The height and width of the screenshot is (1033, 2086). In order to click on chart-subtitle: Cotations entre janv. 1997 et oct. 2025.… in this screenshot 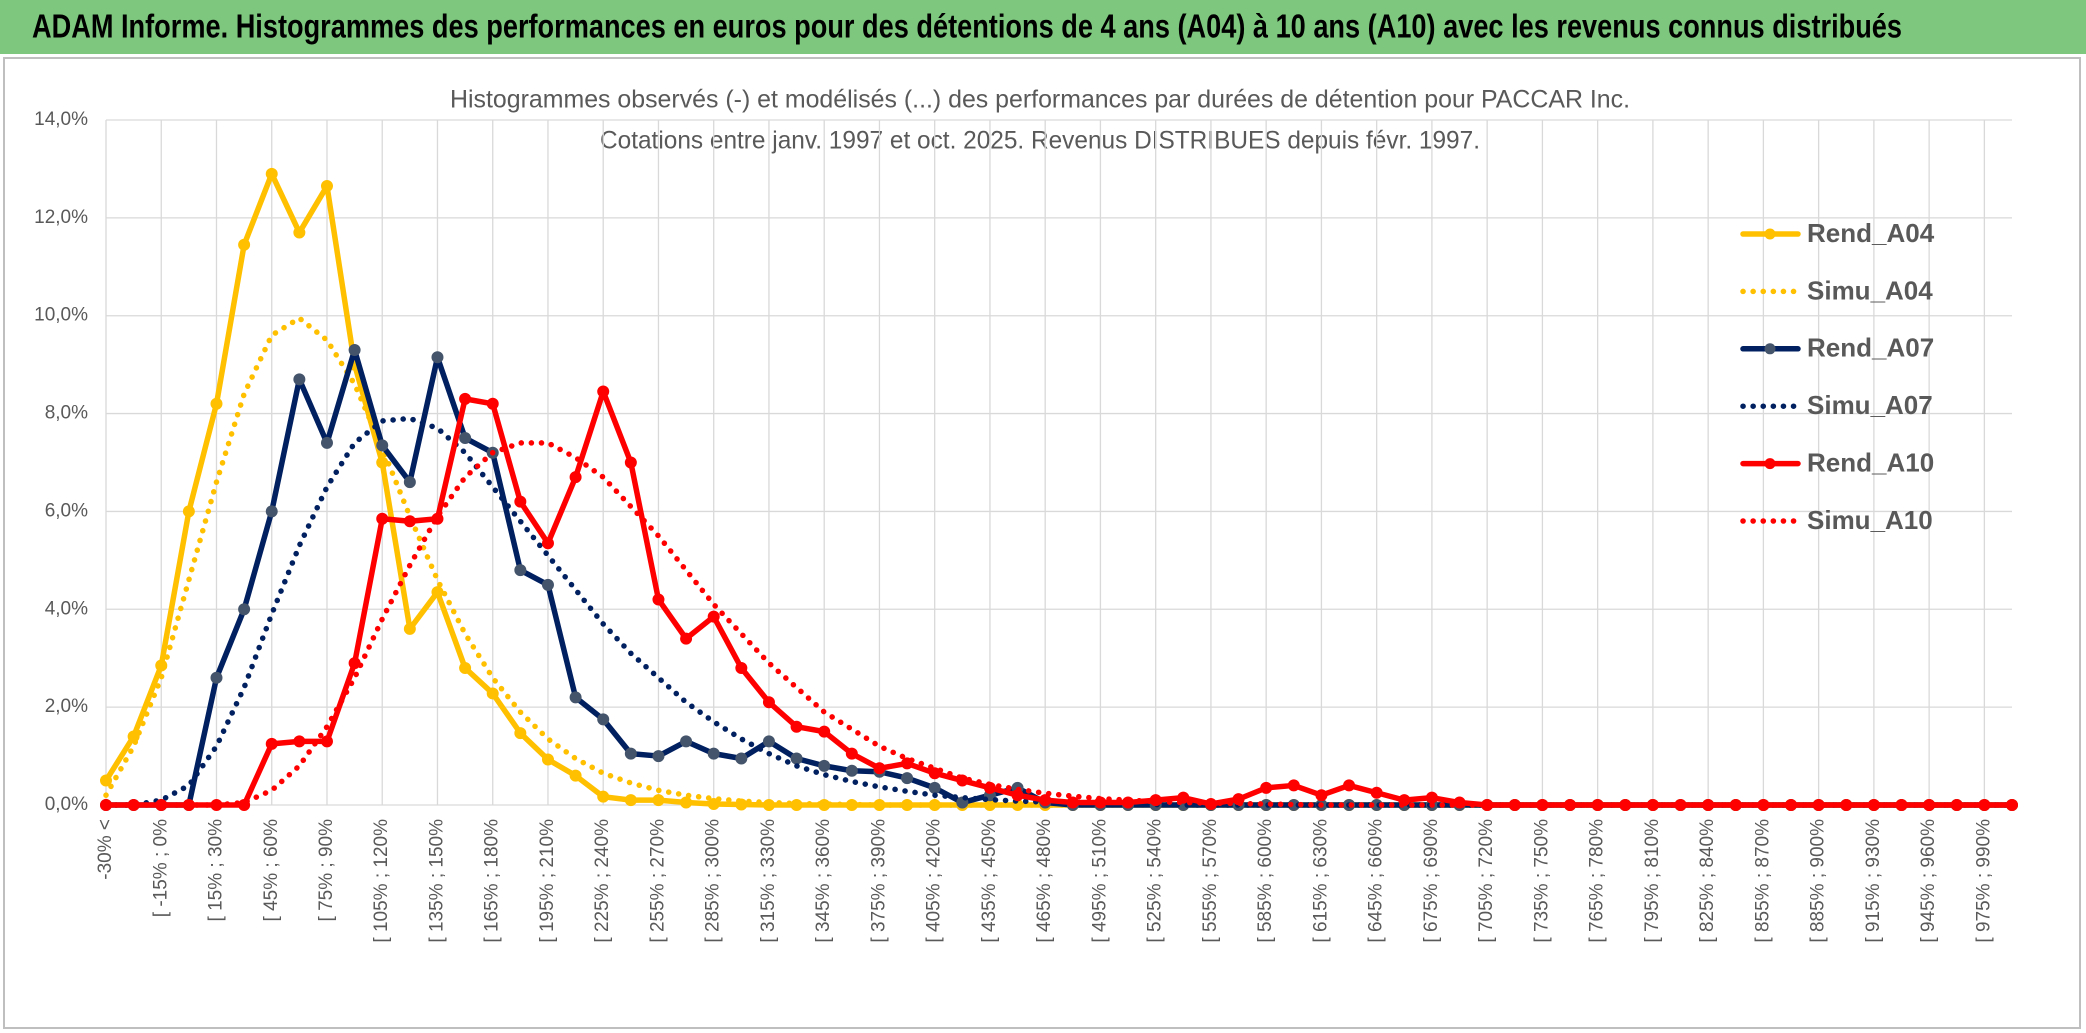, I will do `click(1040, 141)`.